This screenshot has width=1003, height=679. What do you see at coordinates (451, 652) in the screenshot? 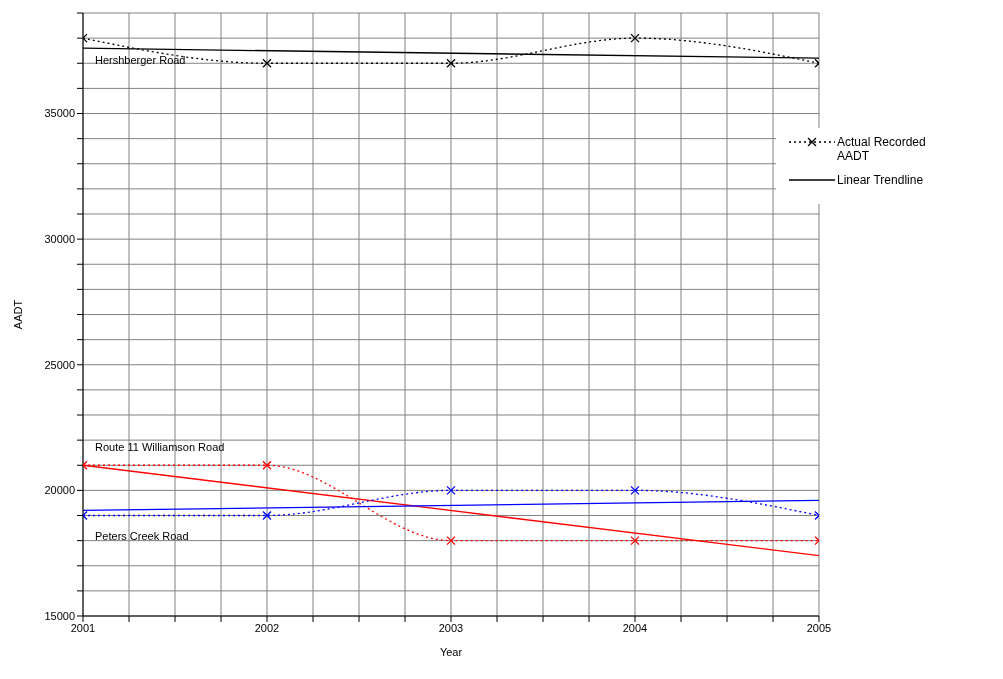
I see `x-axis-title: Year` at bounding box center [451, 652].